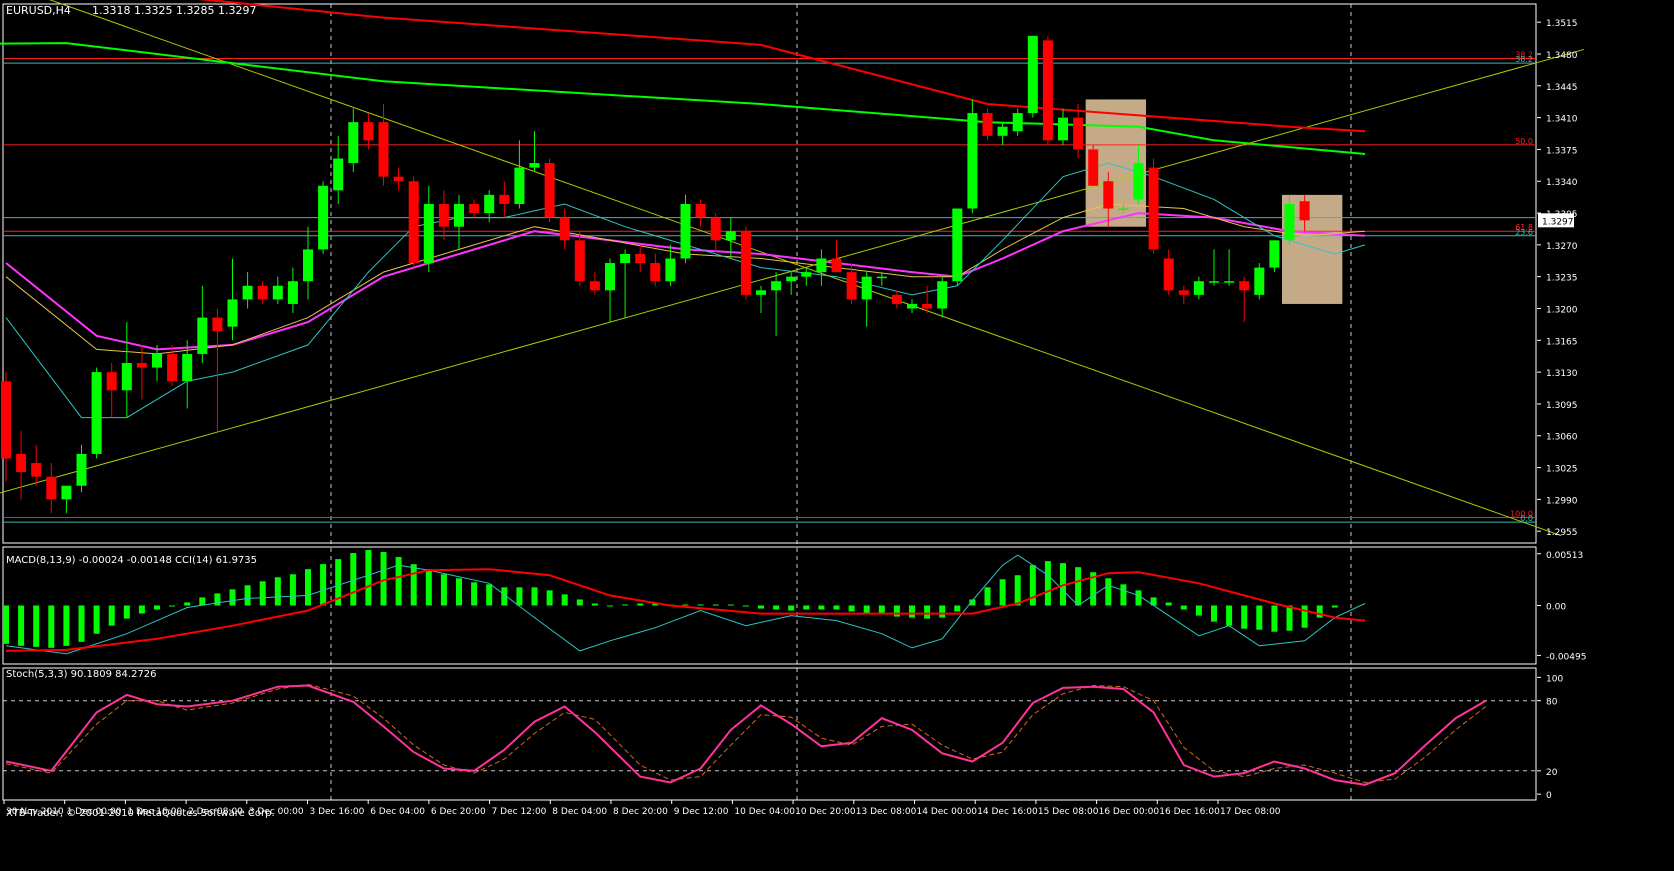  Describe the element at coordinates (764, 812) in the screenshot. I see `time-tick-label: 10 Dec 04:00` at that location.